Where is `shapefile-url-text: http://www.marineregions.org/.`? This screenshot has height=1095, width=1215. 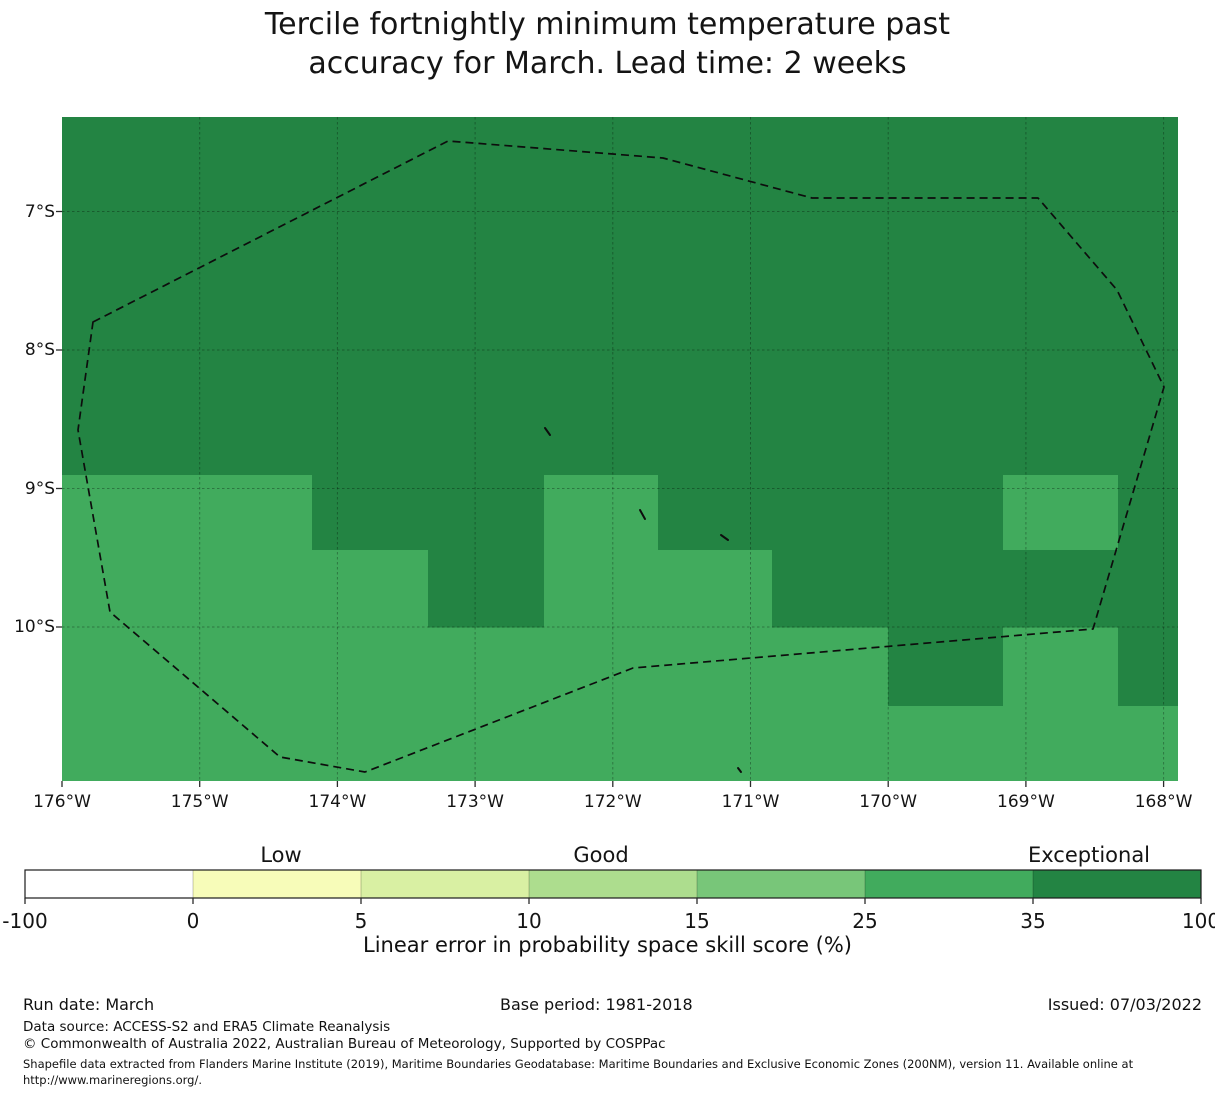 shapefile-url-text: http://www.marineregions.org/. is located at coordinates (112, 1080).